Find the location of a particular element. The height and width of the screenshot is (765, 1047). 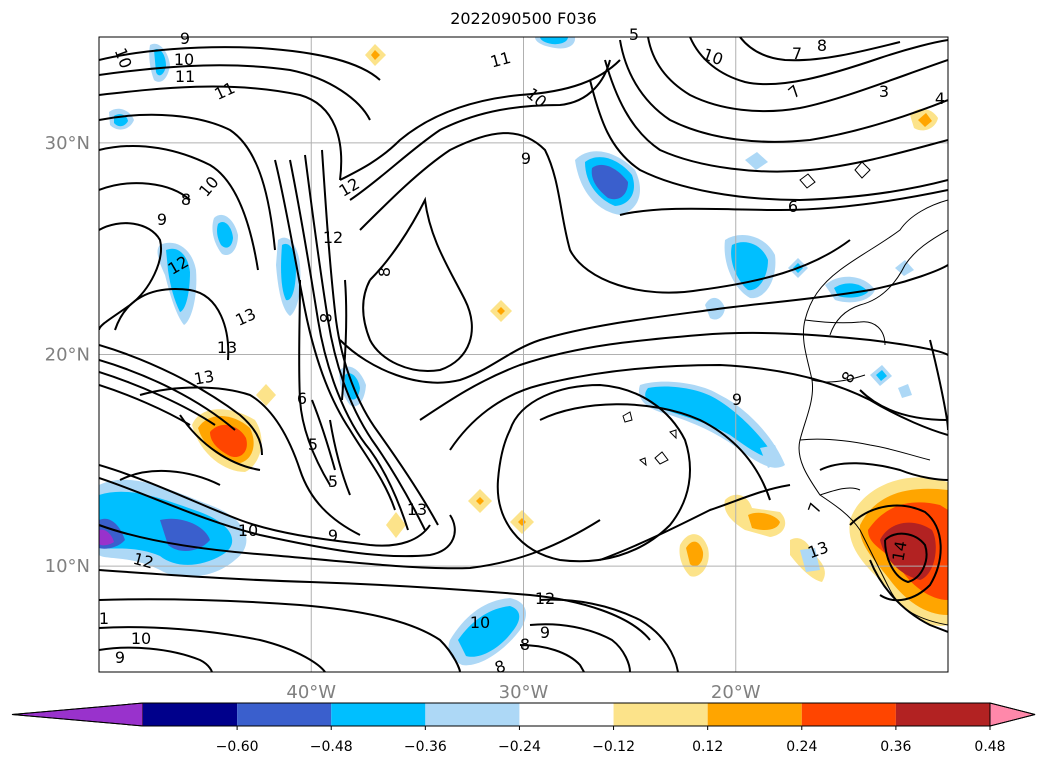

contour-label: 4 is located at coordinates (940, 98).